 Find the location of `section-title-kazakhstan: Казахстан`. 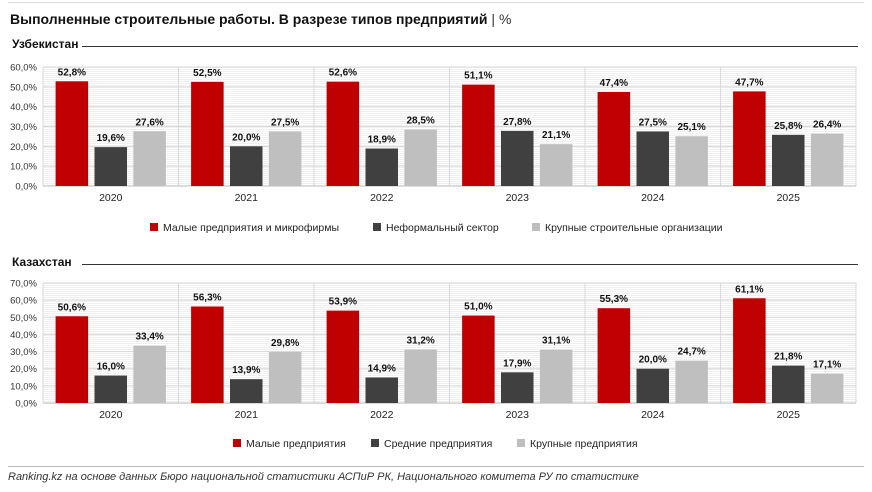

section-title-kazakhstan: Казахстан is located at coordinates (42, 262).